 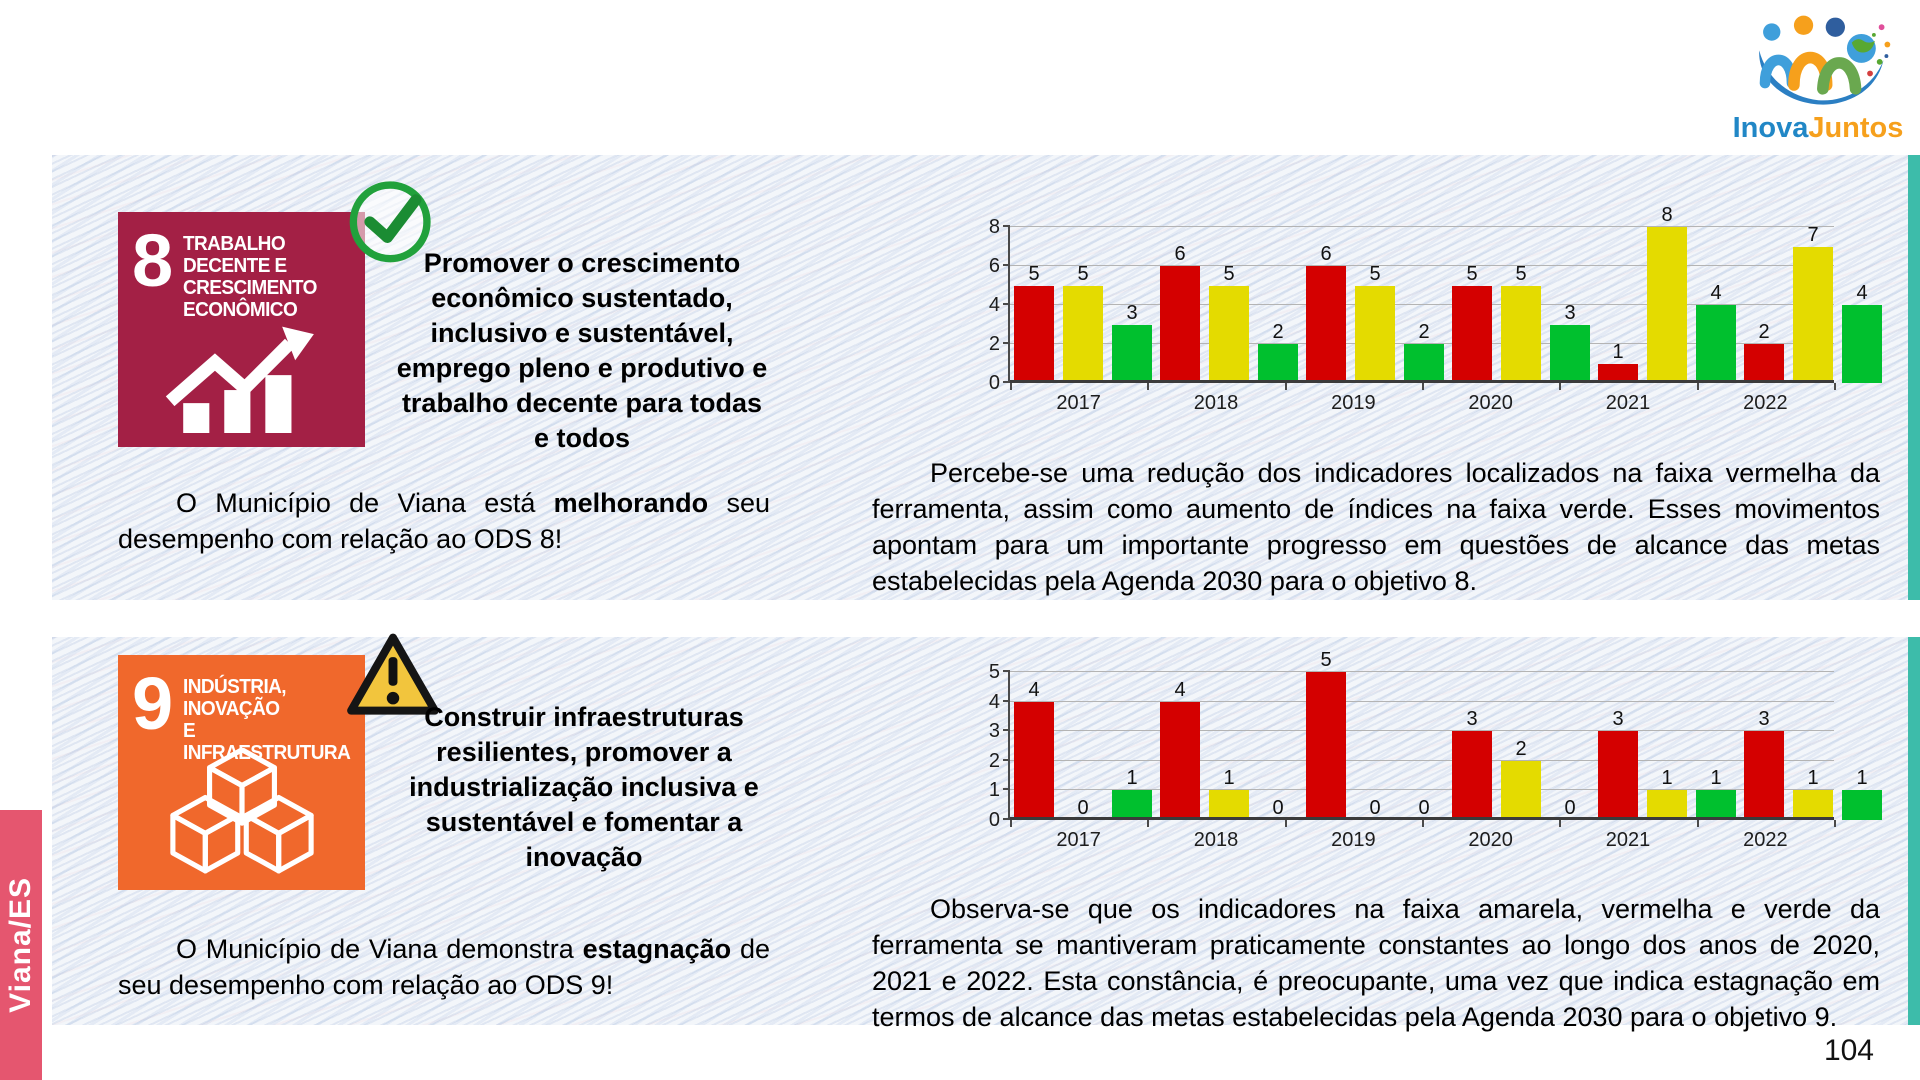 What do you see at coordinates (1813, 234) in the screenshot?
I see `bar-value-label: 7` at bounding box center [1813, 234].